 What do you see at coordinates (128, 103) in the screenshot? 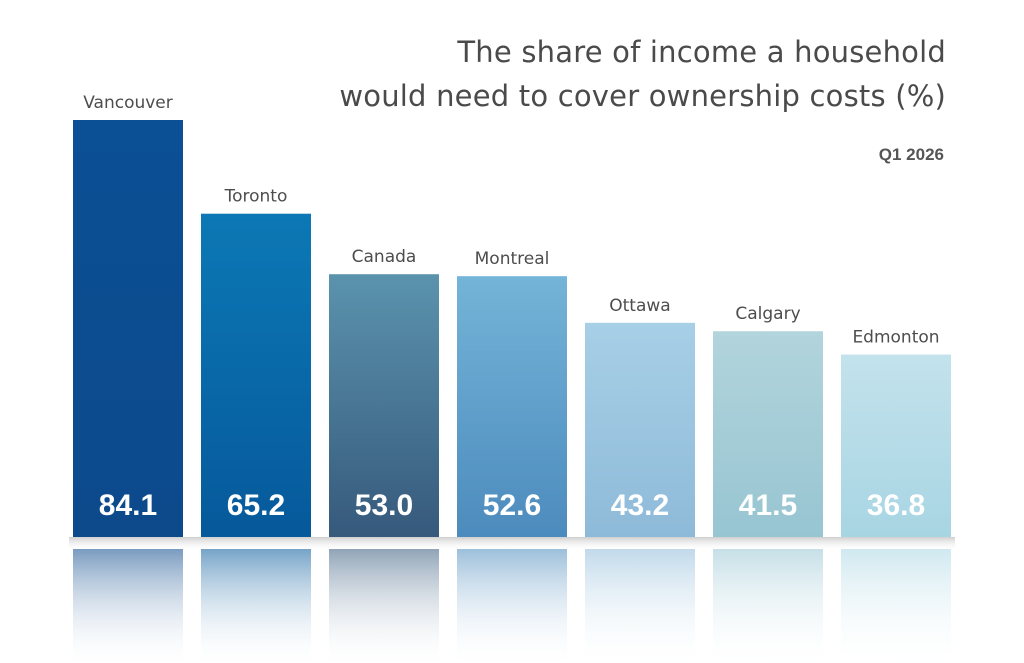
I see `category-label-vancouver: Vancouver` at bounding box center [128, 103].